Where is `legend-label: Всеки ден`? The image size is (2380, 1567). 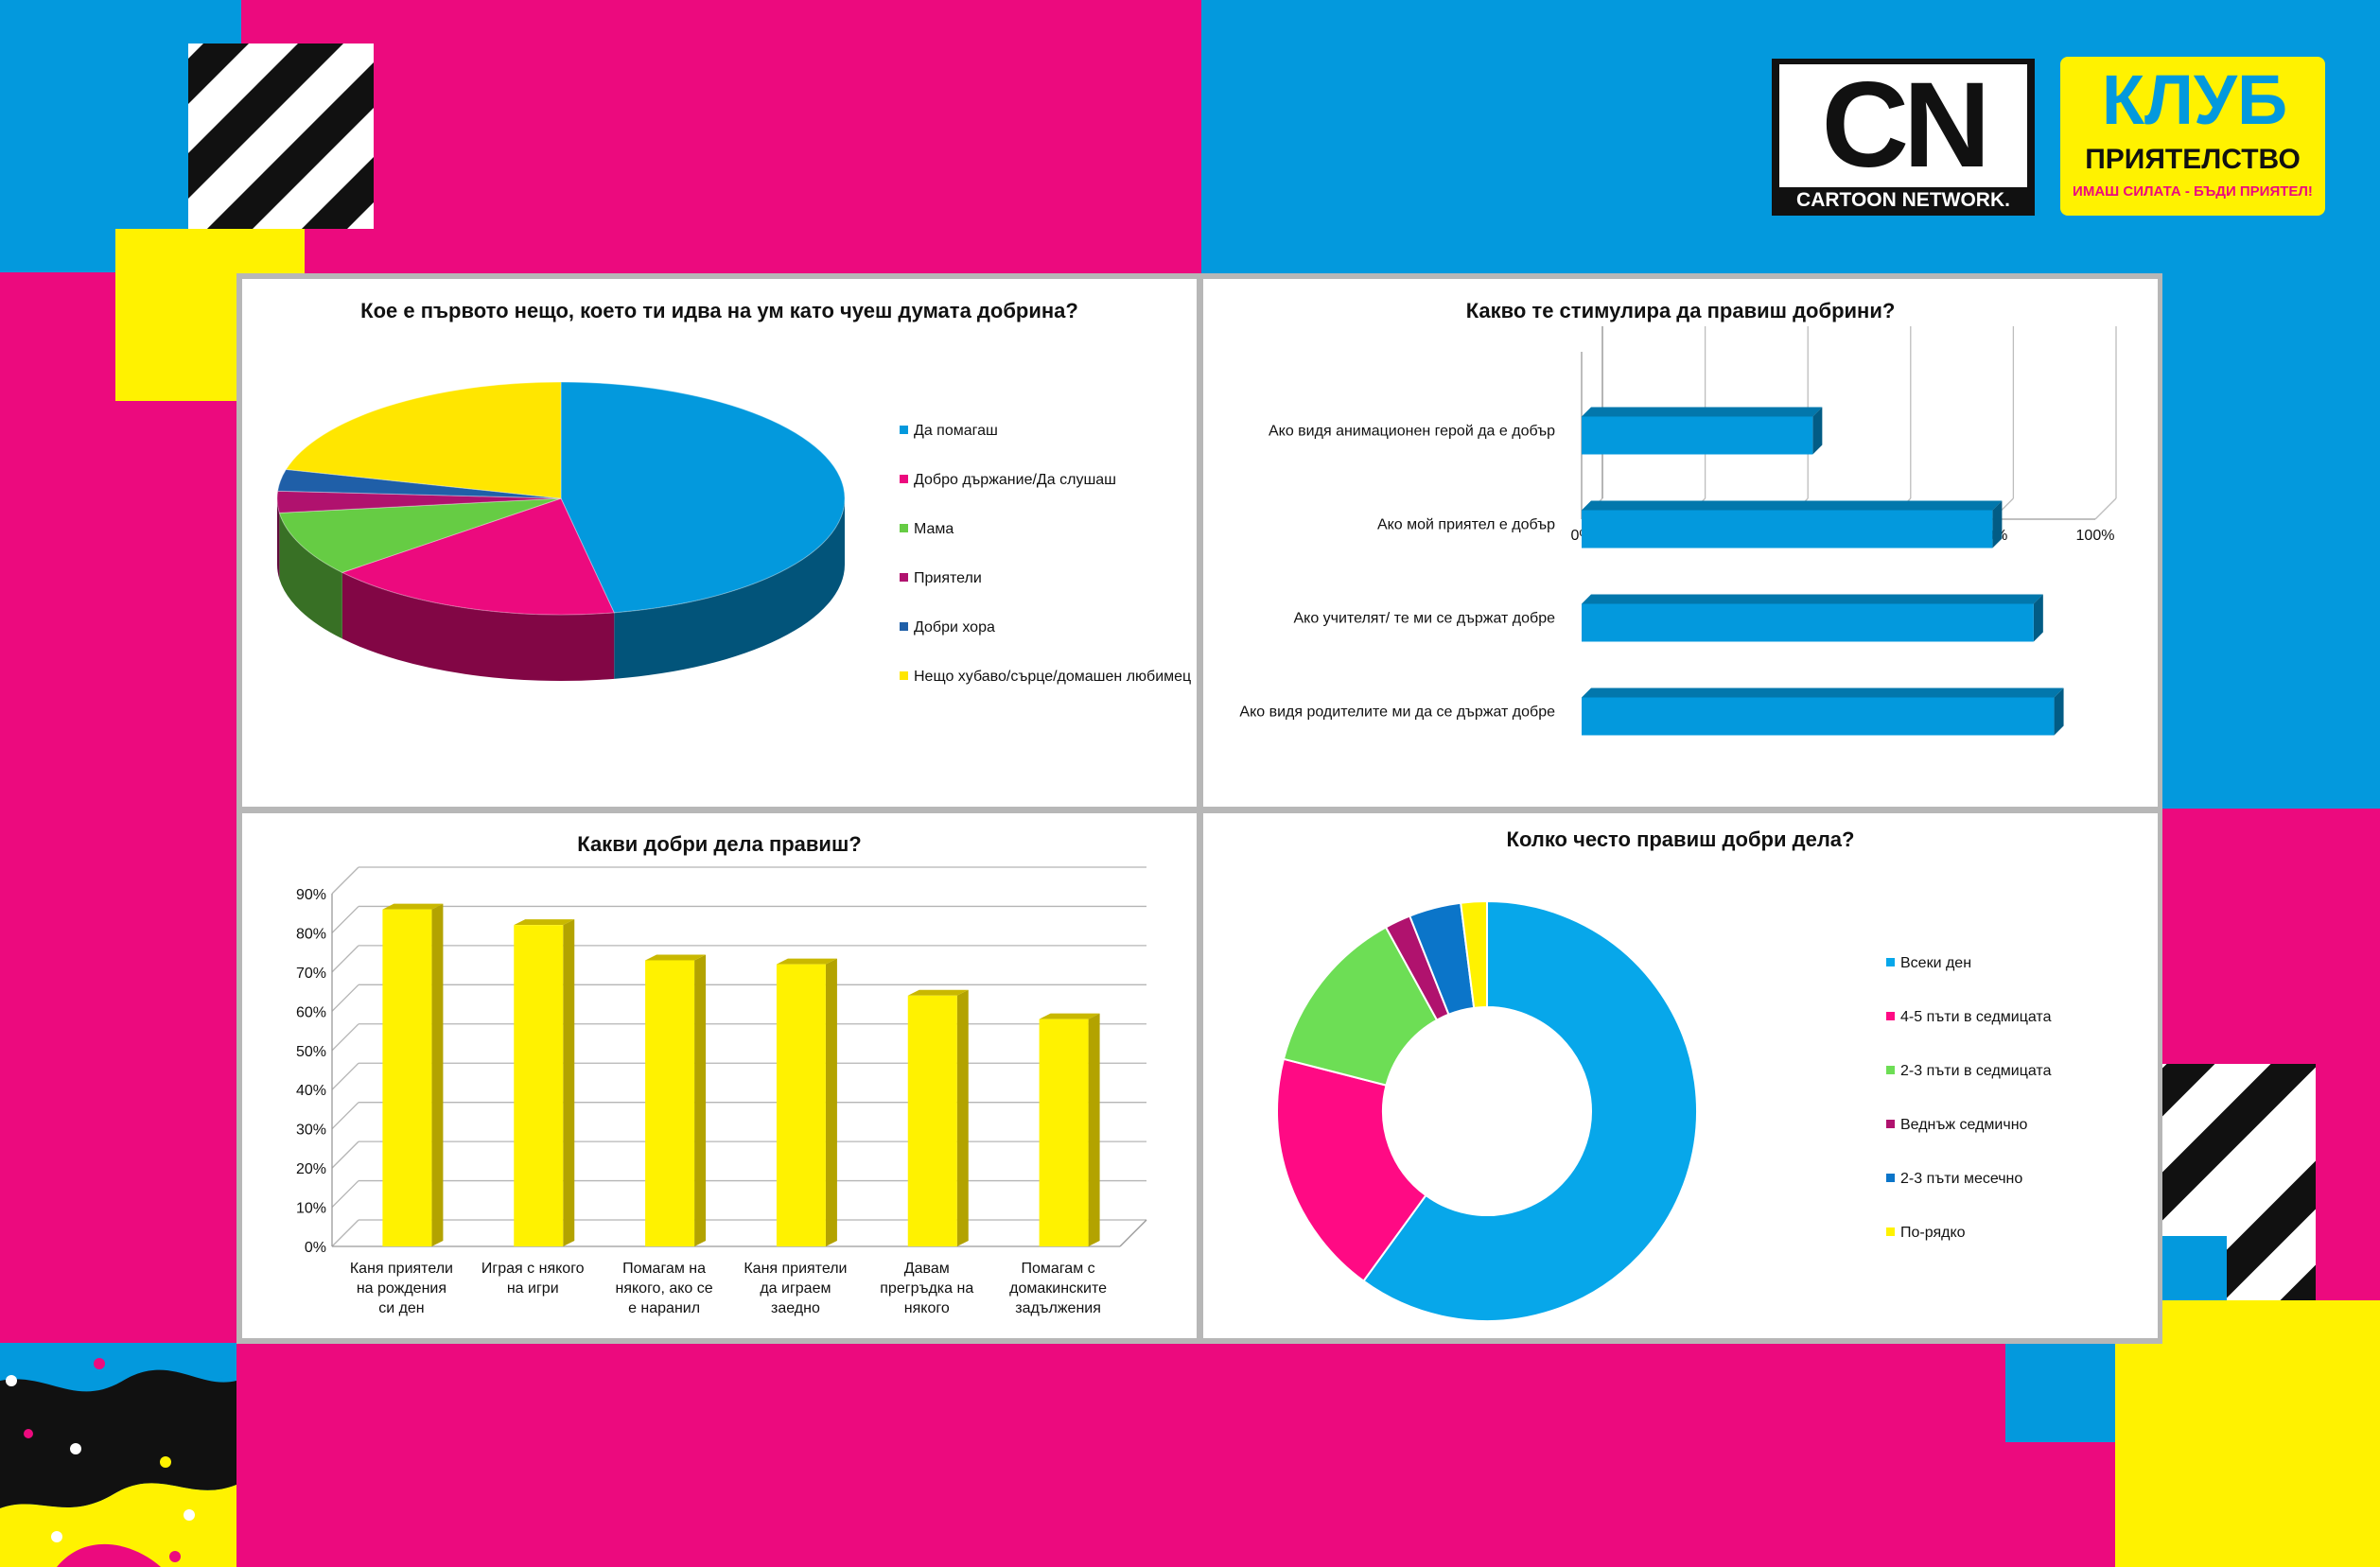 legend-label: Всеки ден is located at coordinates (1936, 963).